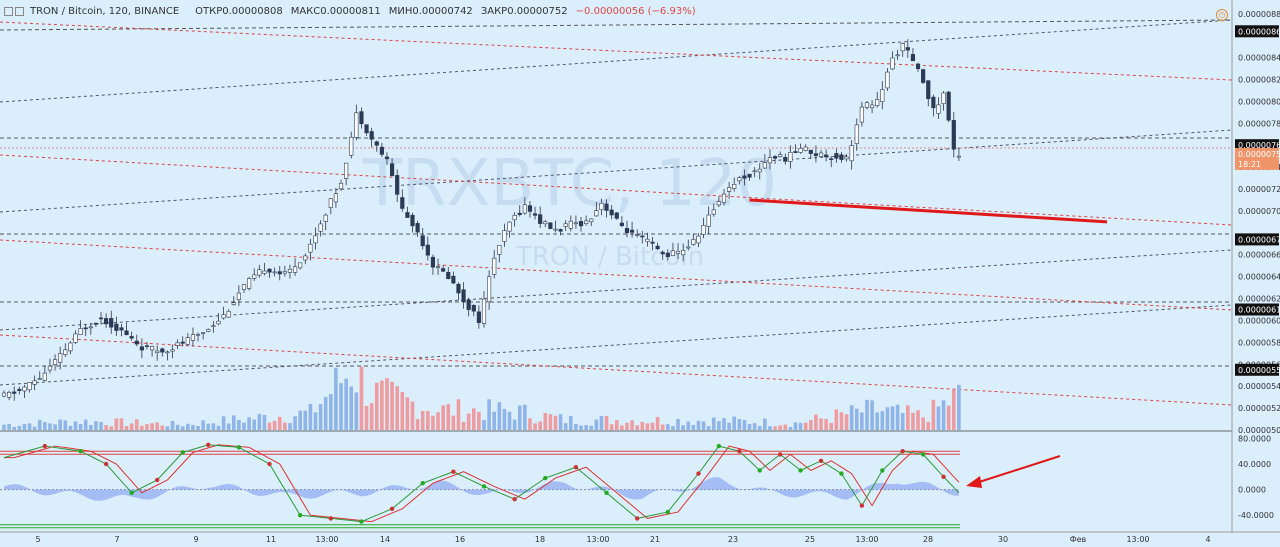  I want to click on close-label: ЗАКР, so click(494, 11).